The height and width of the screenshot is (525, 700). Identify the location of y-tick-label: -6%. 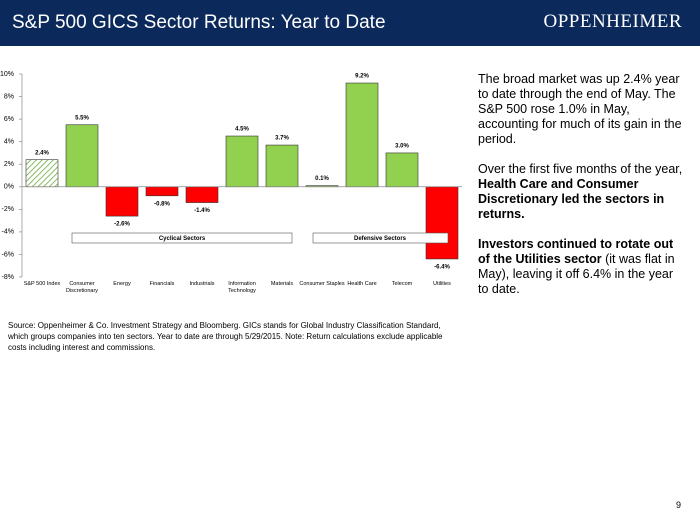
(8, 254).